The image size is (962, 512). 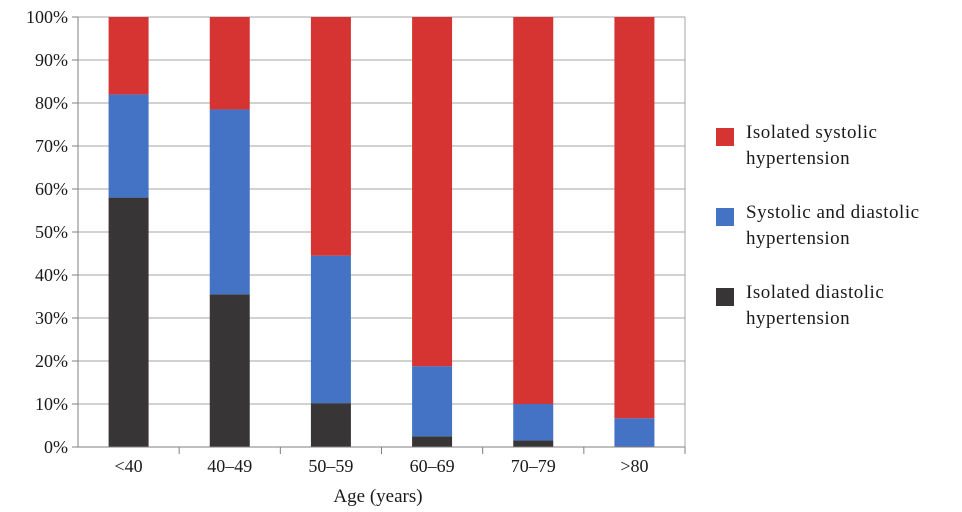 What do you see at coordinates (51, 318) in the screenshot?
I see `y-tick-label: 30%` at bounding box center [51, 318].